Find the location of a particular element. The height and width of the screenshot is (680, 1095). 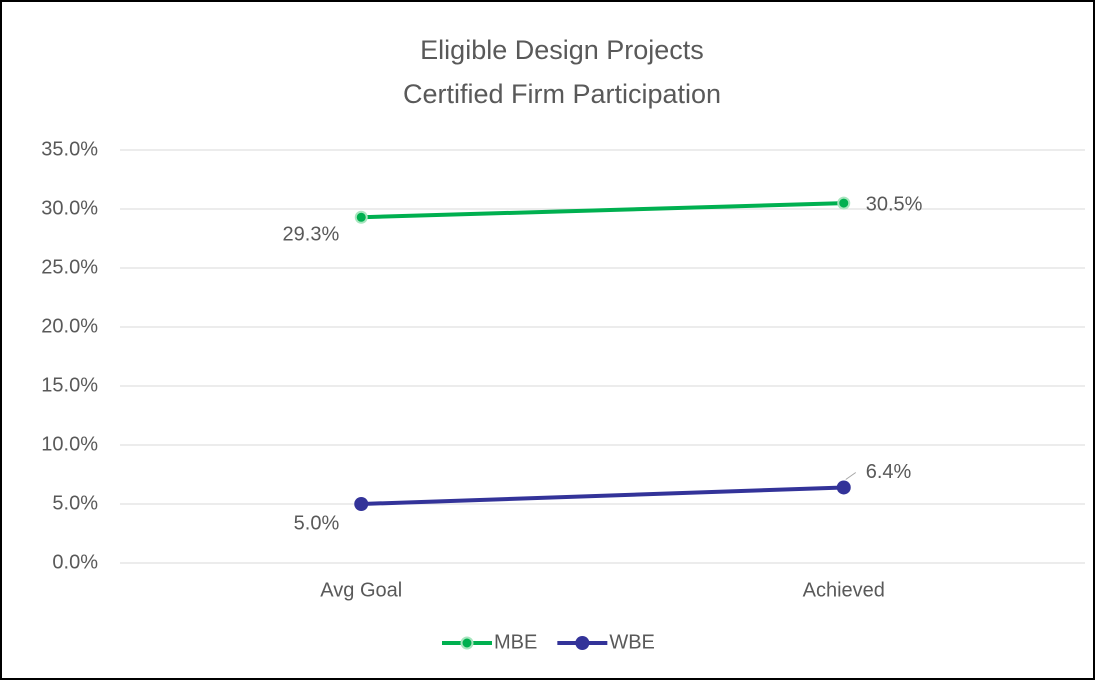

data-label: 29.3% is located at coordinates (311, 235).